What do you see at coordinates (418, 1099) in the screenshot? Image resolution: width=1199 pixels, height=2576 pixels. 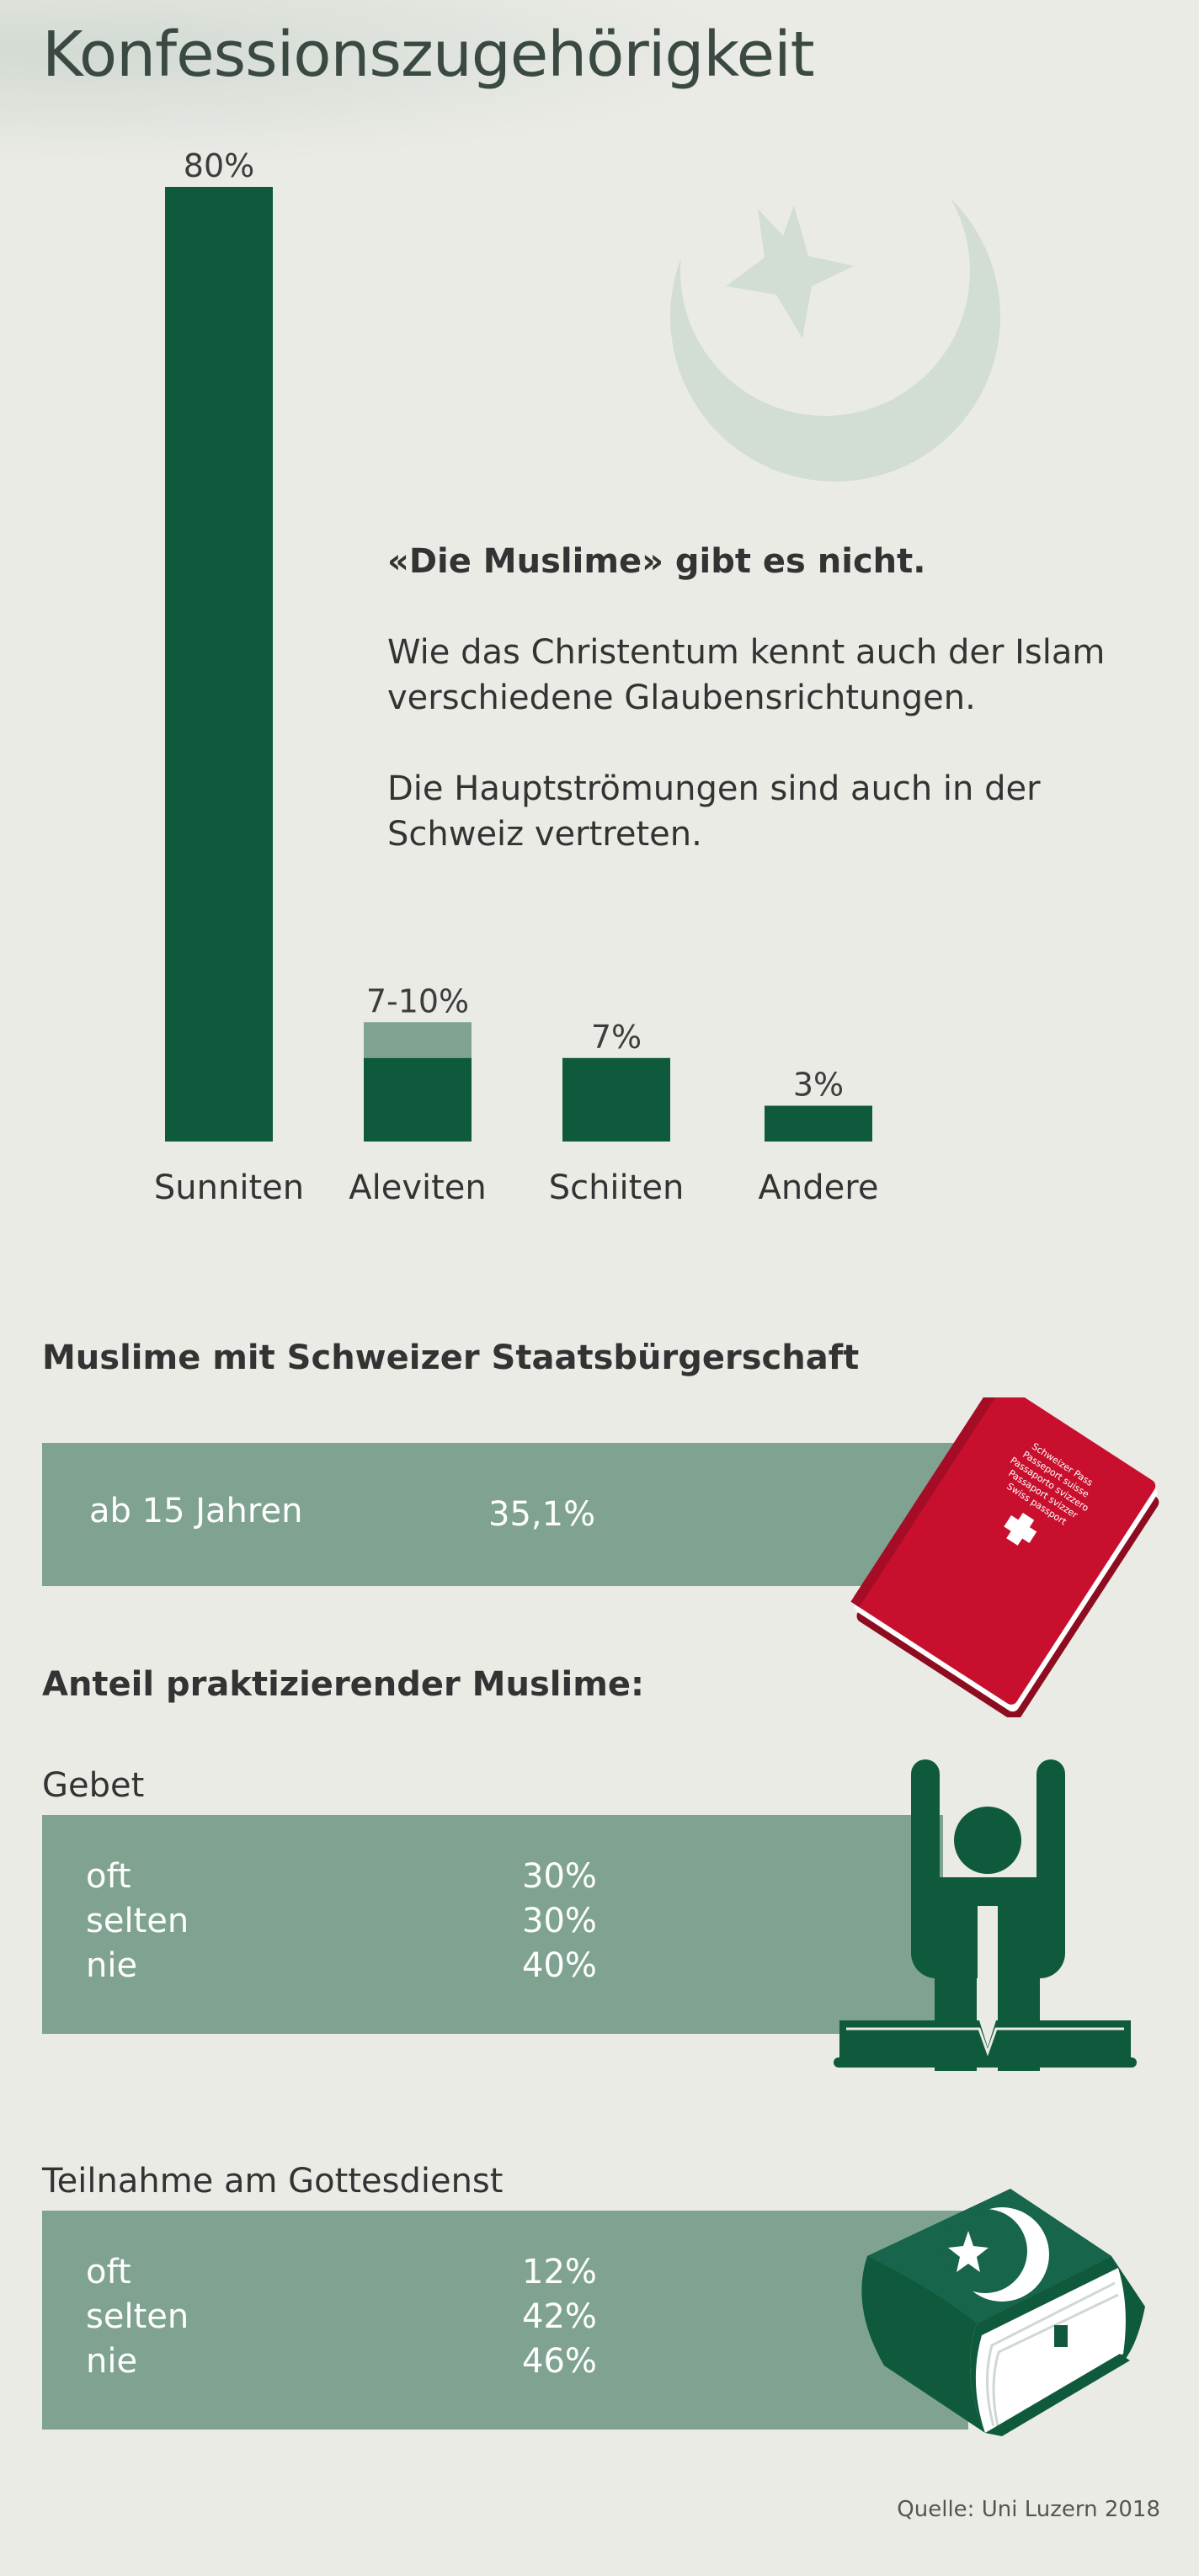 I see `bar-aleviten` at bounding box center [418, 1099].